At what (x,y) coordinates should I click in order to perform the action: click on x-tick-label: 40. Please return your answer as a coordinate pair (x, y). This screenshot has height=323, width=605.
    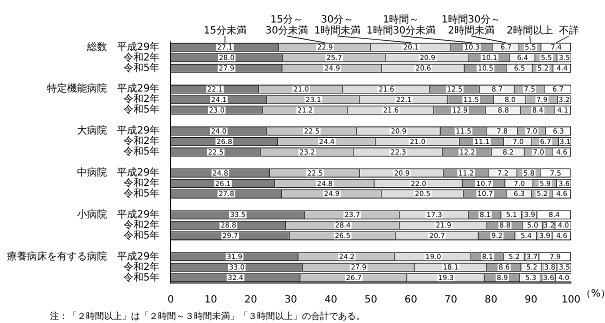
    Looking at the image, I should click on (331, 300).